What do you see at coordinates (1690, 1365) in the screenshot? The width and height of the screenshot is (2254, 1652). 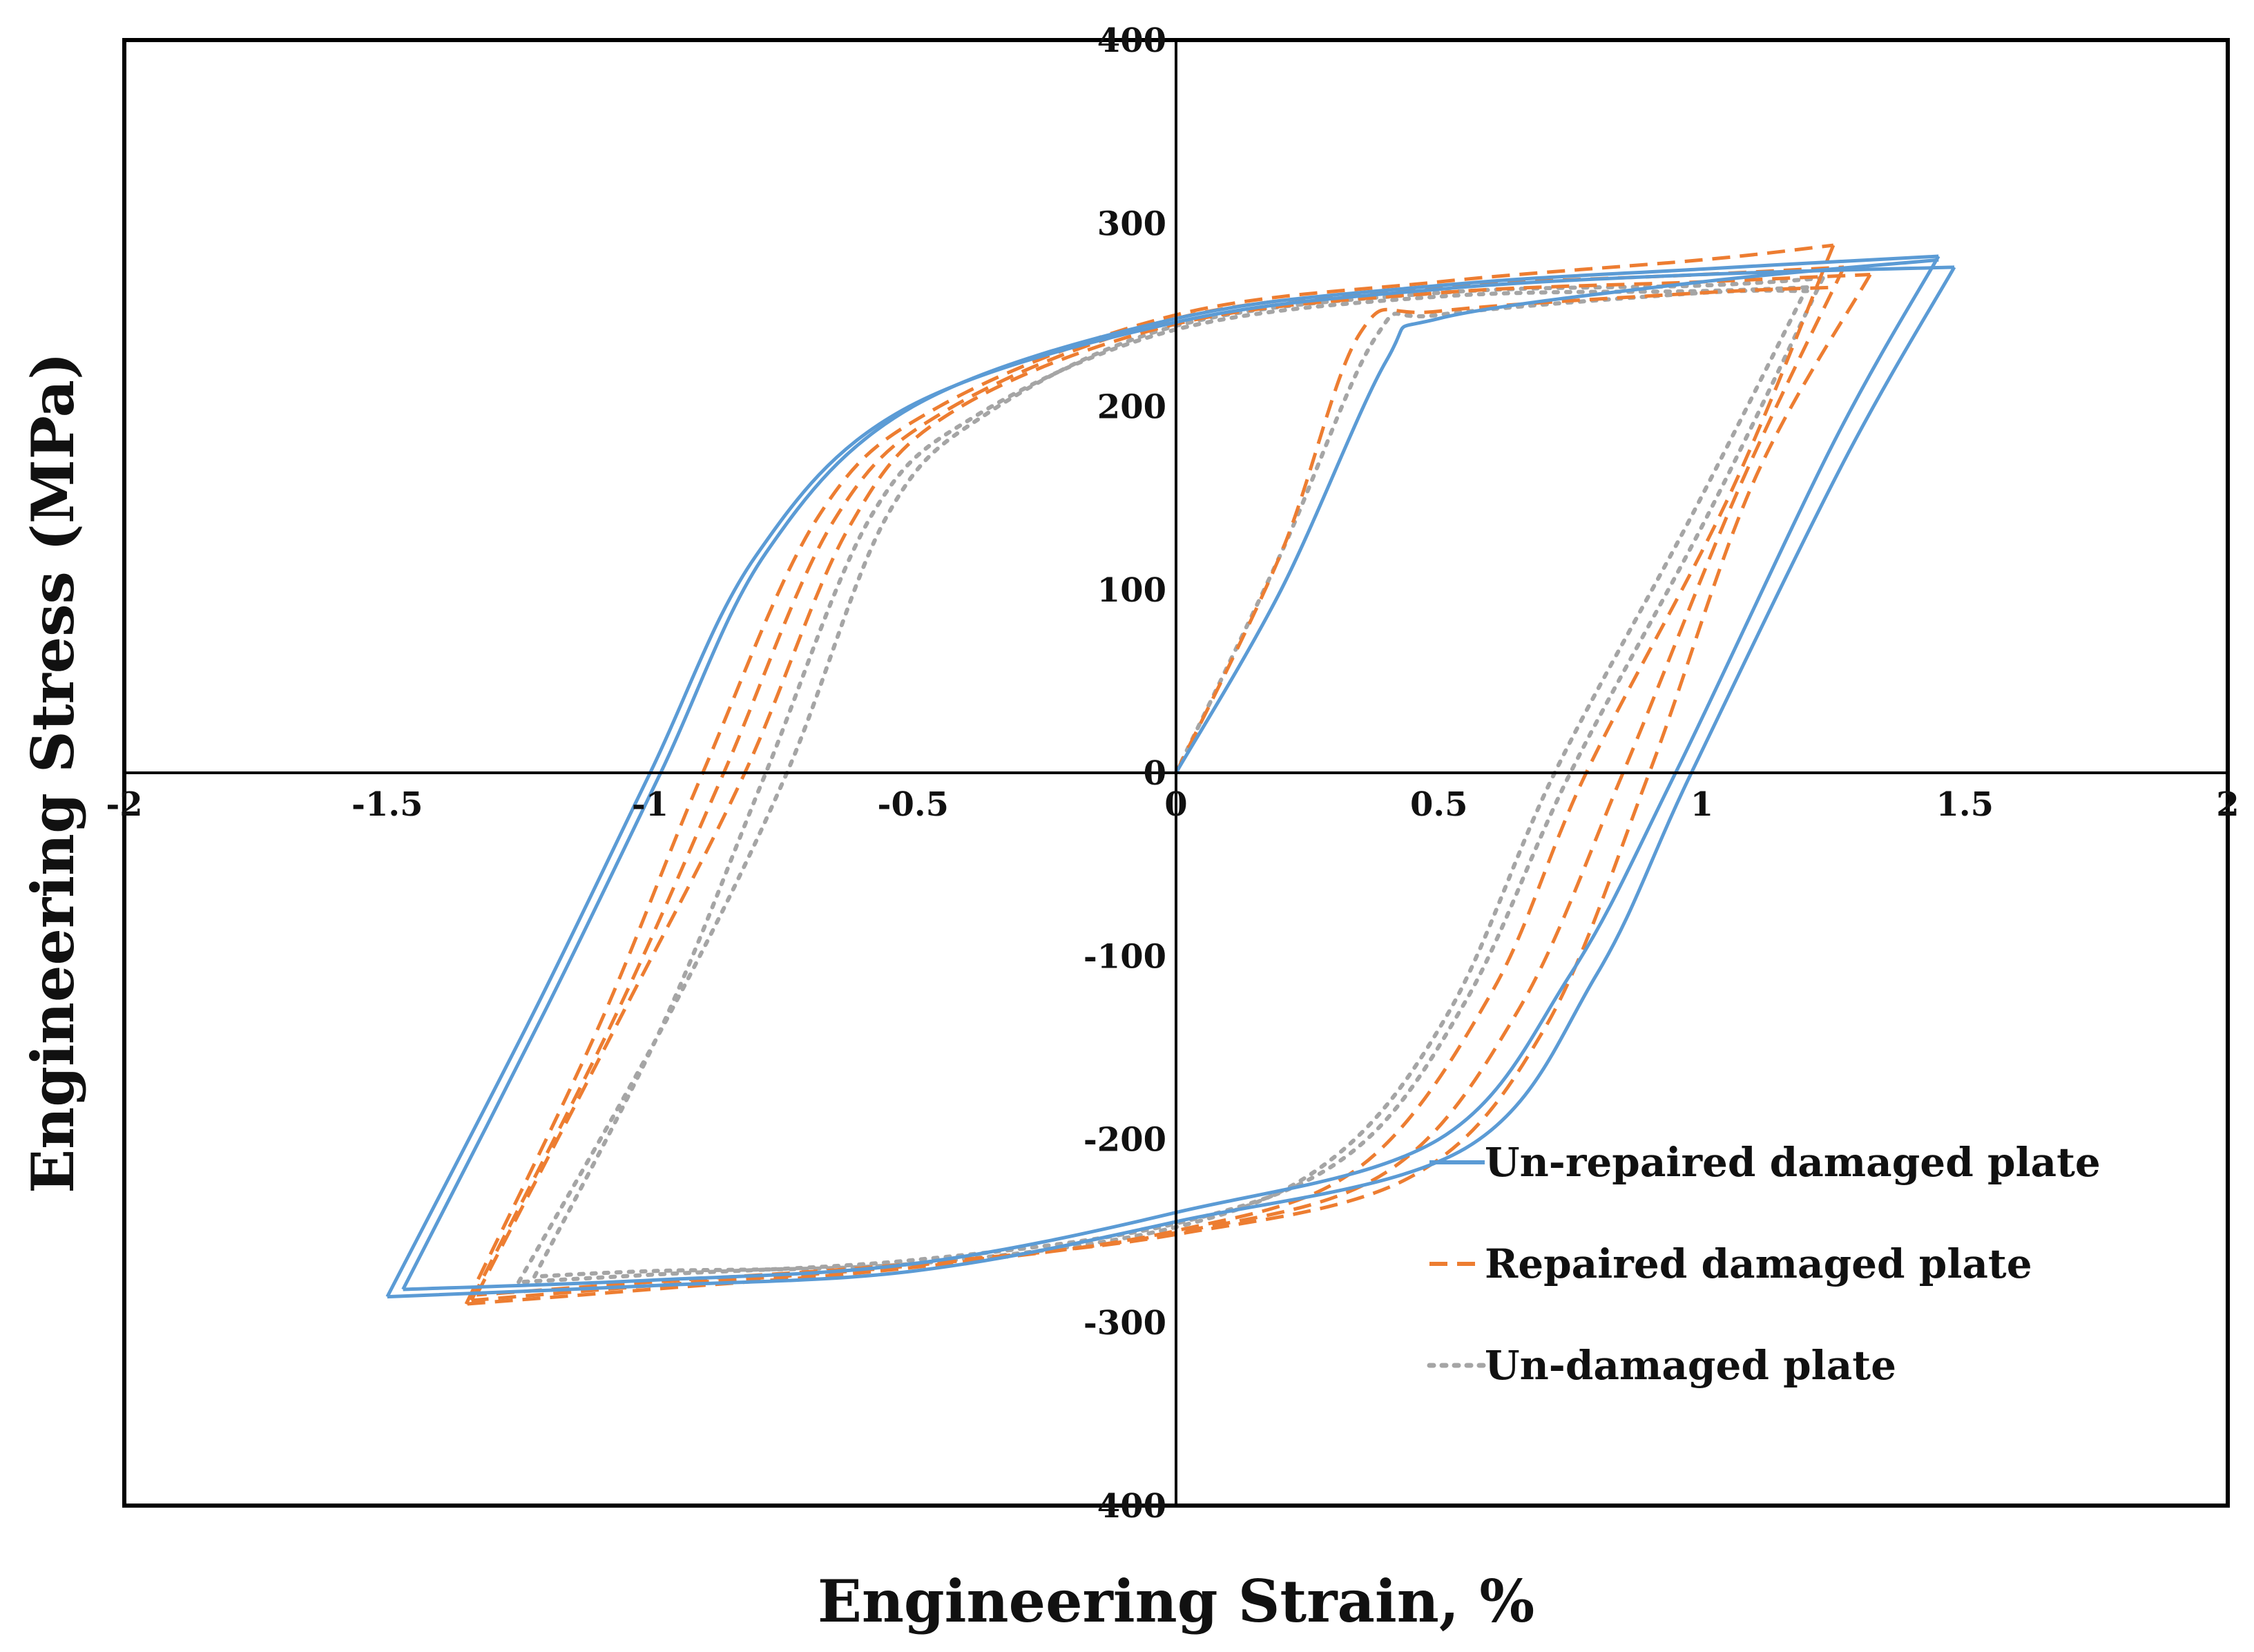 I see `legend-label: Un-damaged plate` at bounding box center [1690, 1365].